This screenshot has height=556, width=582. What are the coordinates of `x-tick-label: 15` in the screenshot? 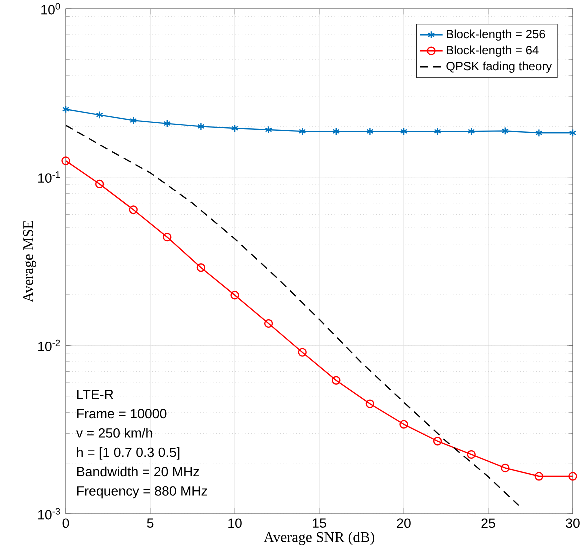 It's located at (319, 523).